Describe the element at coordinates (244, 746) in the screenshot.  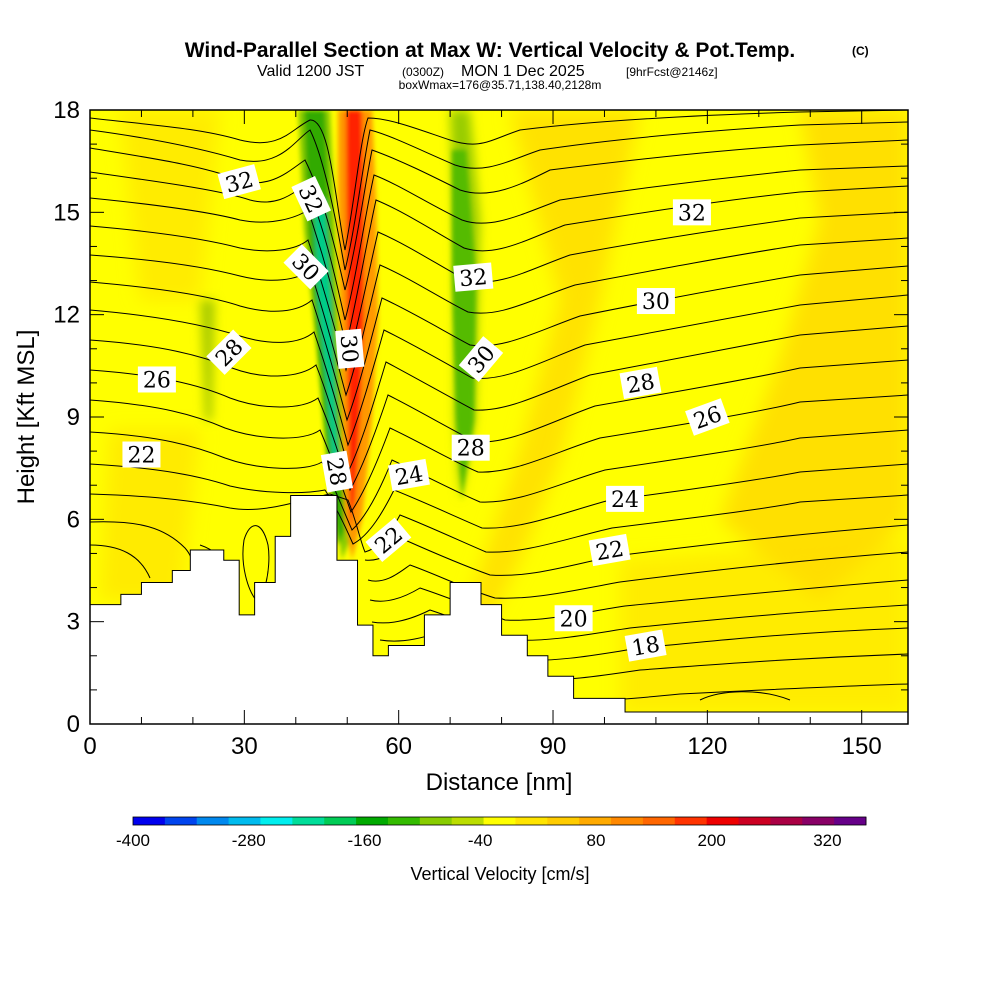
I see `x-tick-label: 30` at that location.